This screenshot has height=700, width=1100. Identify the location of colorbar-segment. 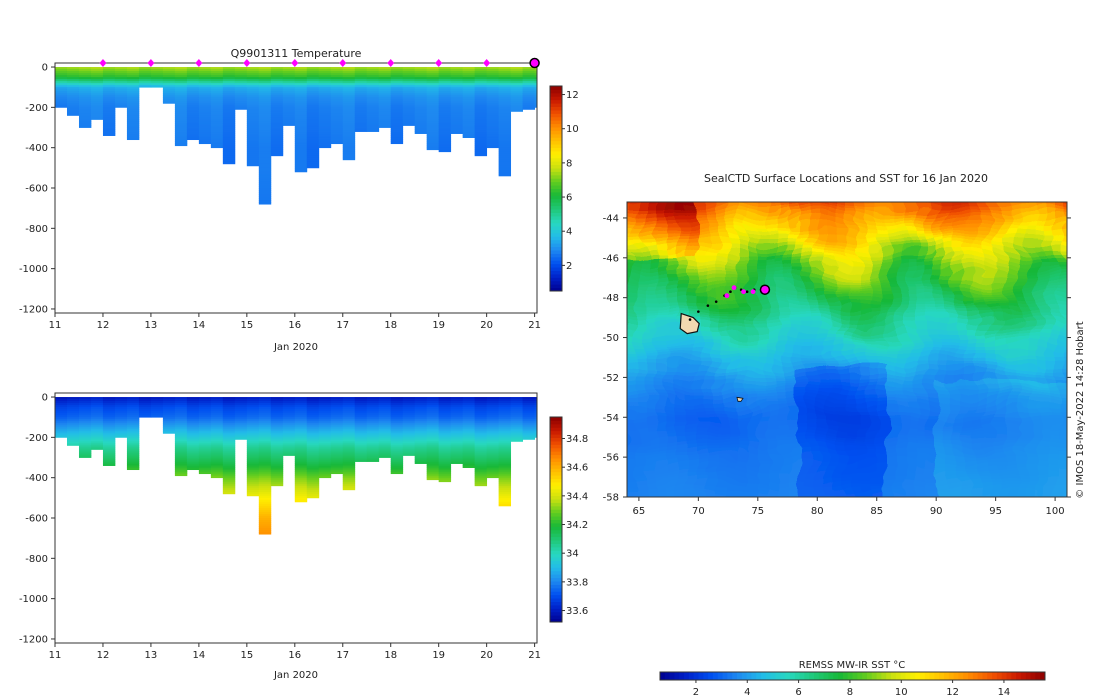
(556, 449).